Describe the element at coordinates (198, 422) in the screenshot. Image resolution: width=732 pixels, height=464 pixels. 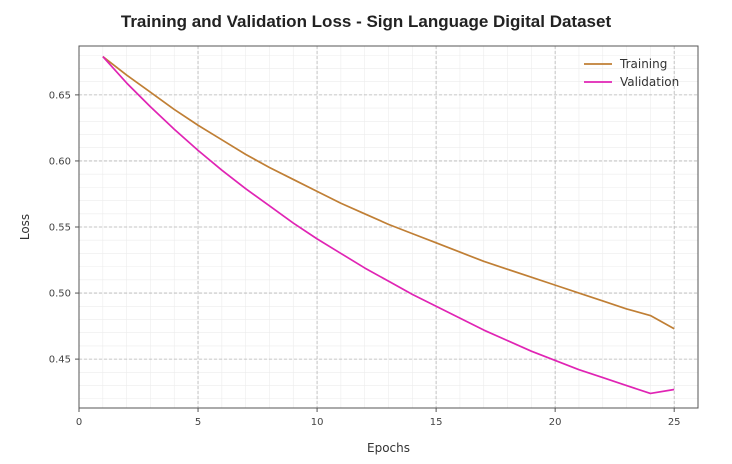
I see `x-tick-label: 5` at that location.